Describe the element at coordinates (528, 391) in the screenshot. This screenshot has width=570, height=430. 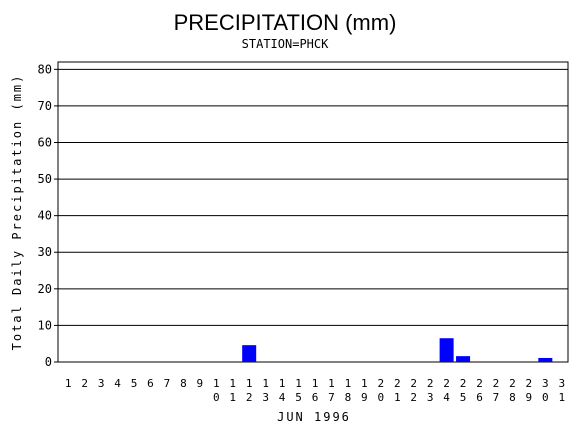
I see `x-tick-label: 29` at that location.